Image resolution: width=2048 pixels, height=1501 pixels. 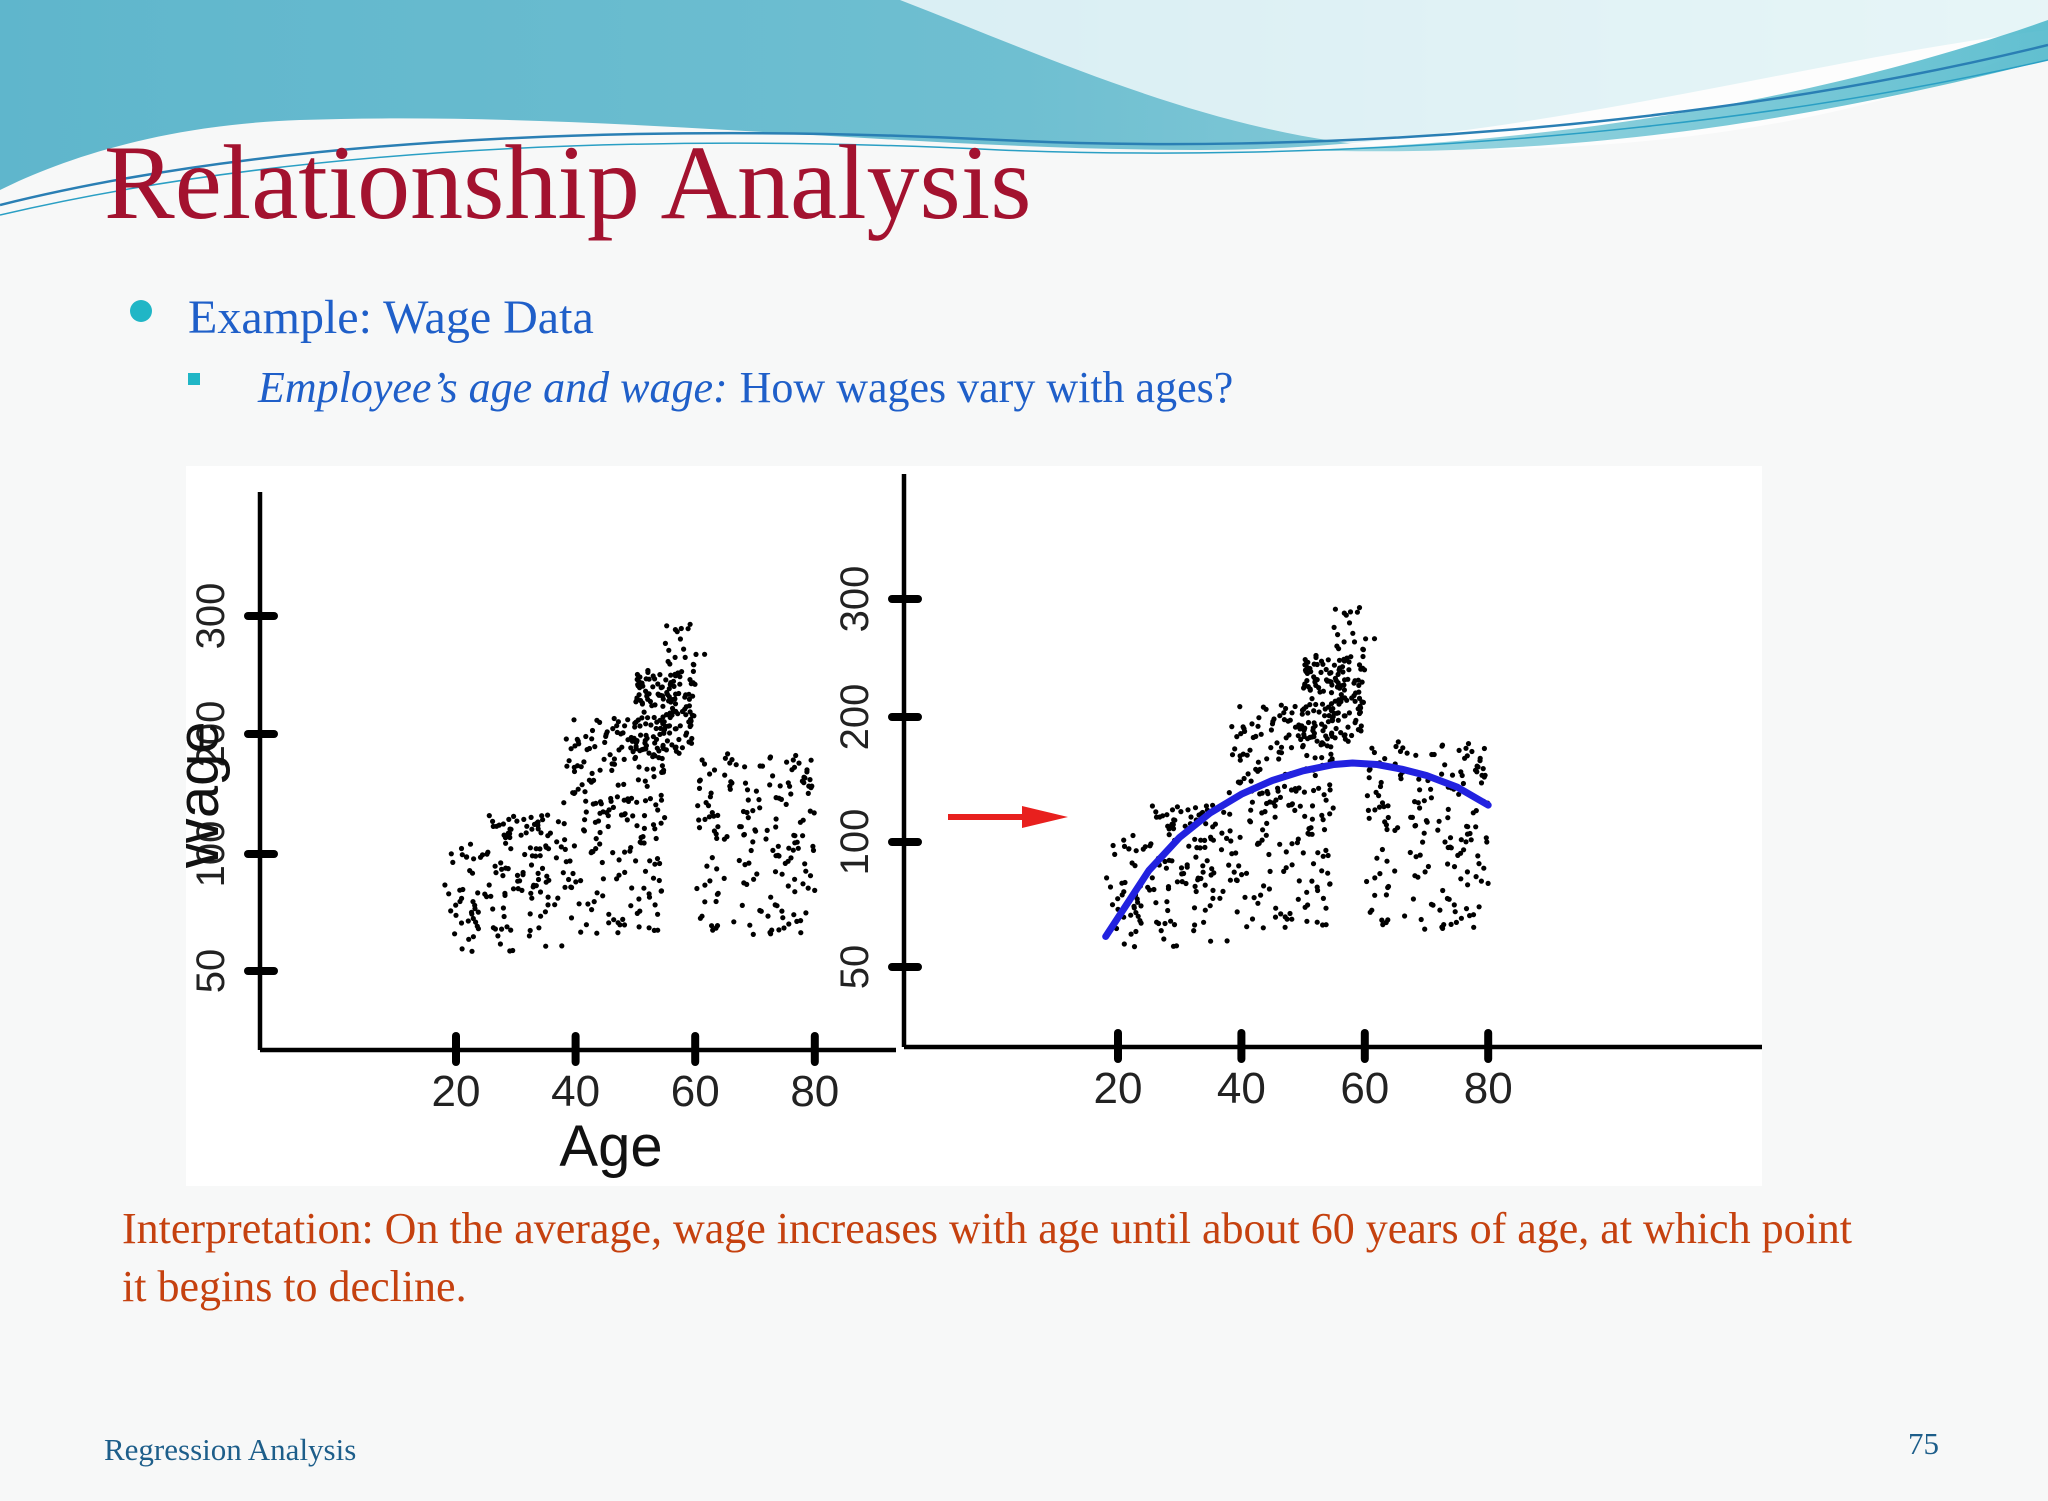 I want to click on y-tick-label: 50, so click(x=855, y=967).